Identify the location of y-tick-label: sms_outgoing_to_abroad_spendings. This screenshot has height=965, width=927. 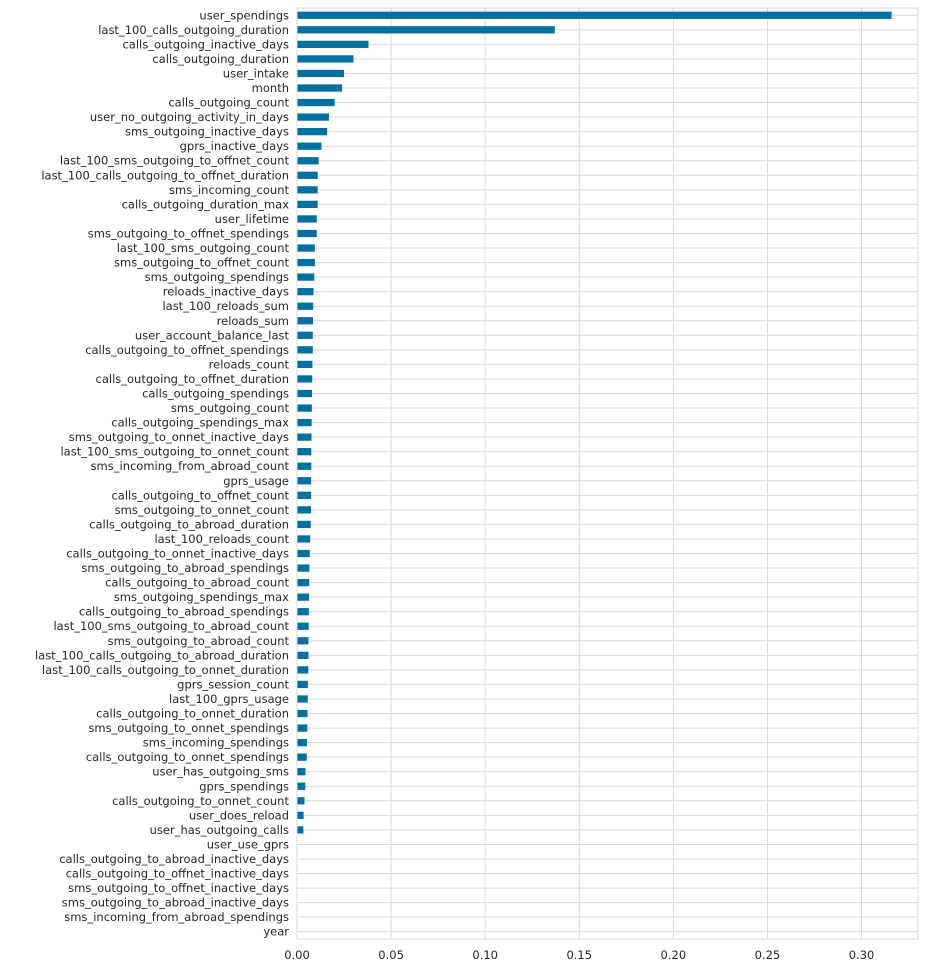
(185, 568).